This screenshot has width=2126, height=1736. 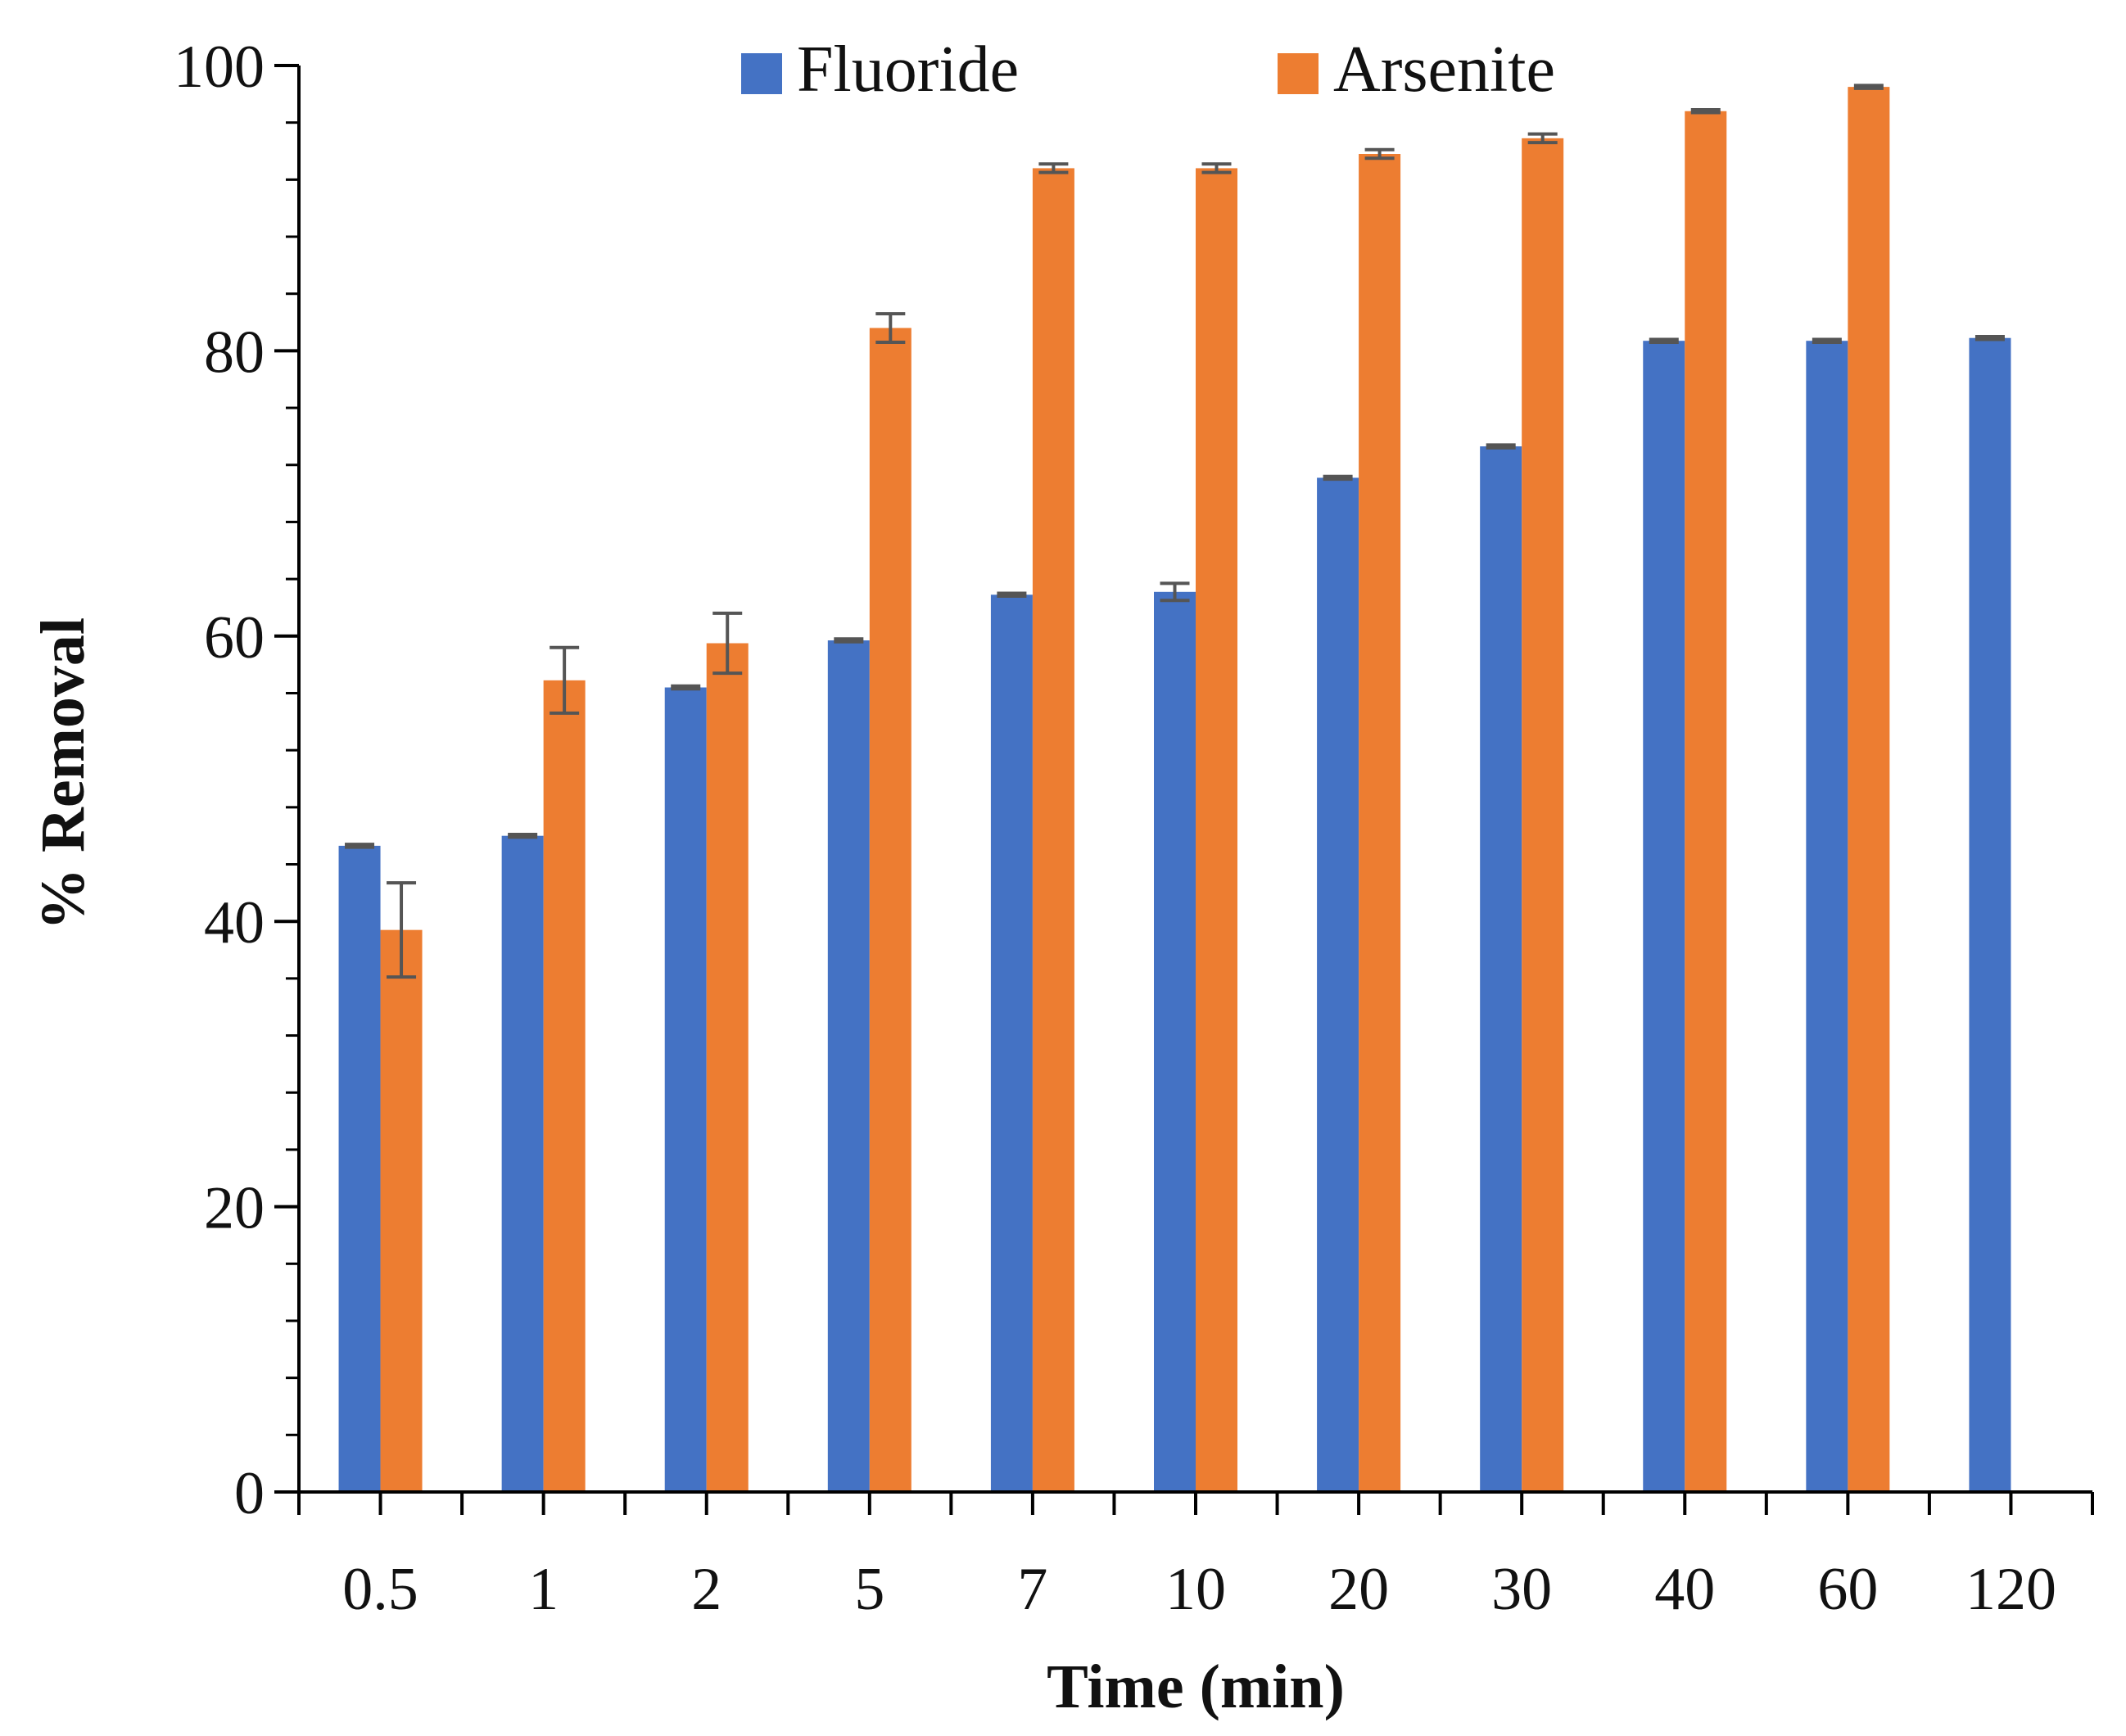 What do you see at coordinates (1032, 1589) in the screenshot?
I see `x-tick-label: 7` at bounding box center [1032, 1589].